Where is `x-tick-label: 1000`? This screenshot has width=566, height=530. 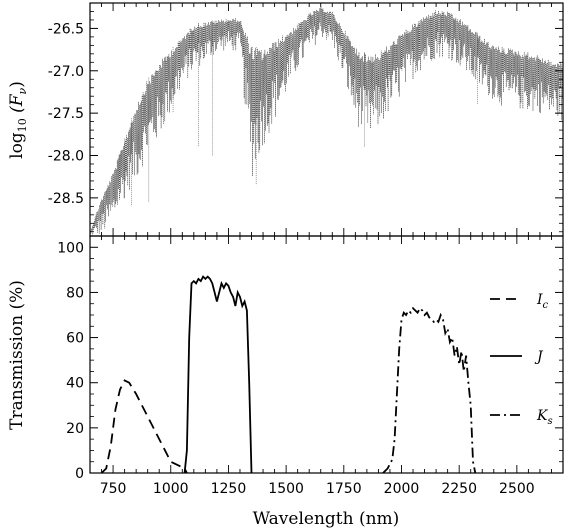
x-tick-label: 1000 is located at coordinates (171, 489).